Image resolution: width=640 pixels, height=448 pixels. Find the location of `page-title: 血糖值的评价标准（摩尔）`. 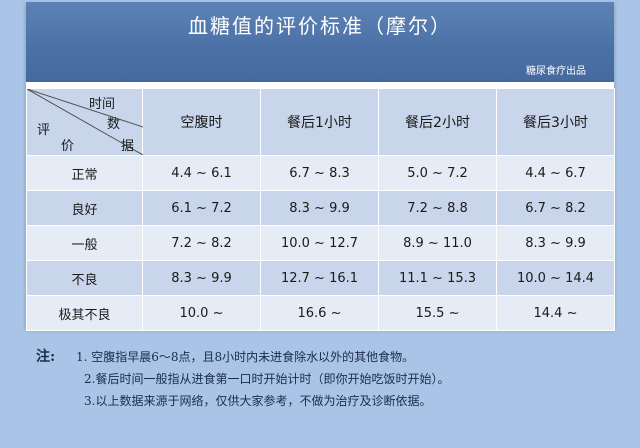

page-title: 血糖值的评价标准（摩尔） is located at coordinates (320, 26).